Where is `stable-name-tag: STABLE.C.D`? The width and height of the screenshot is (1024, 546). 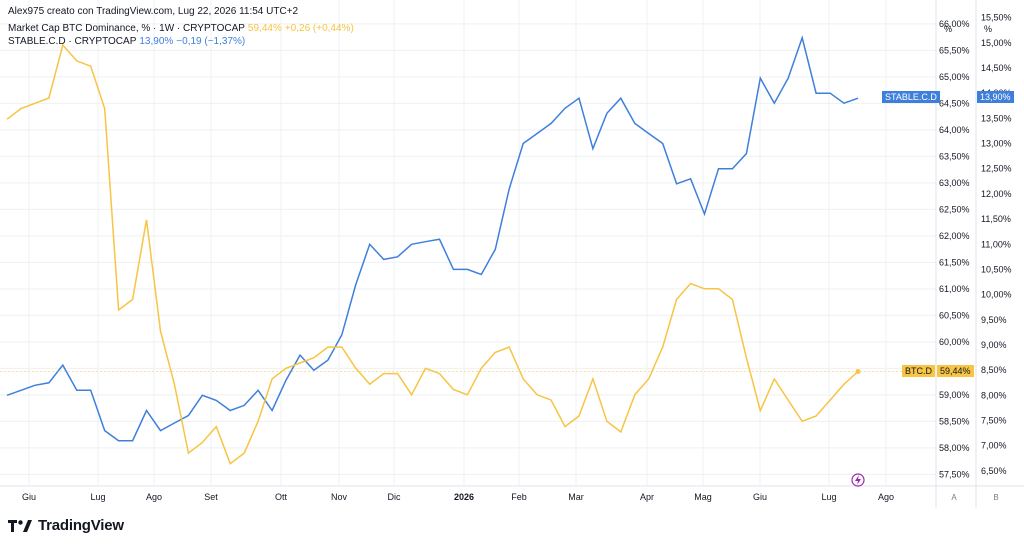
stable-name-tag: STABLE.C.D is located at coordinates (911, 97).